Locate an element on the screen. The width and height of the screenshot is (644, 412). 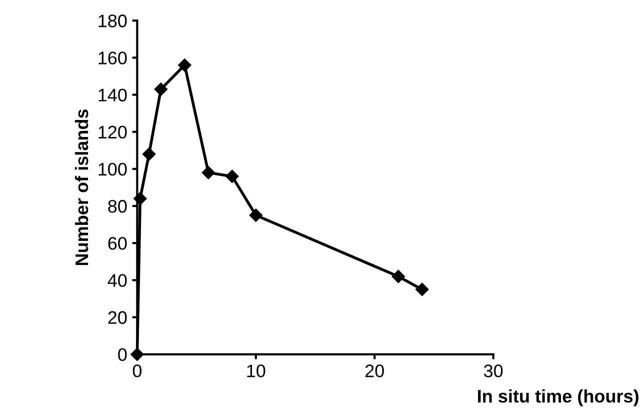
y-tick-label: 20 is located at coordinates (117, 317).